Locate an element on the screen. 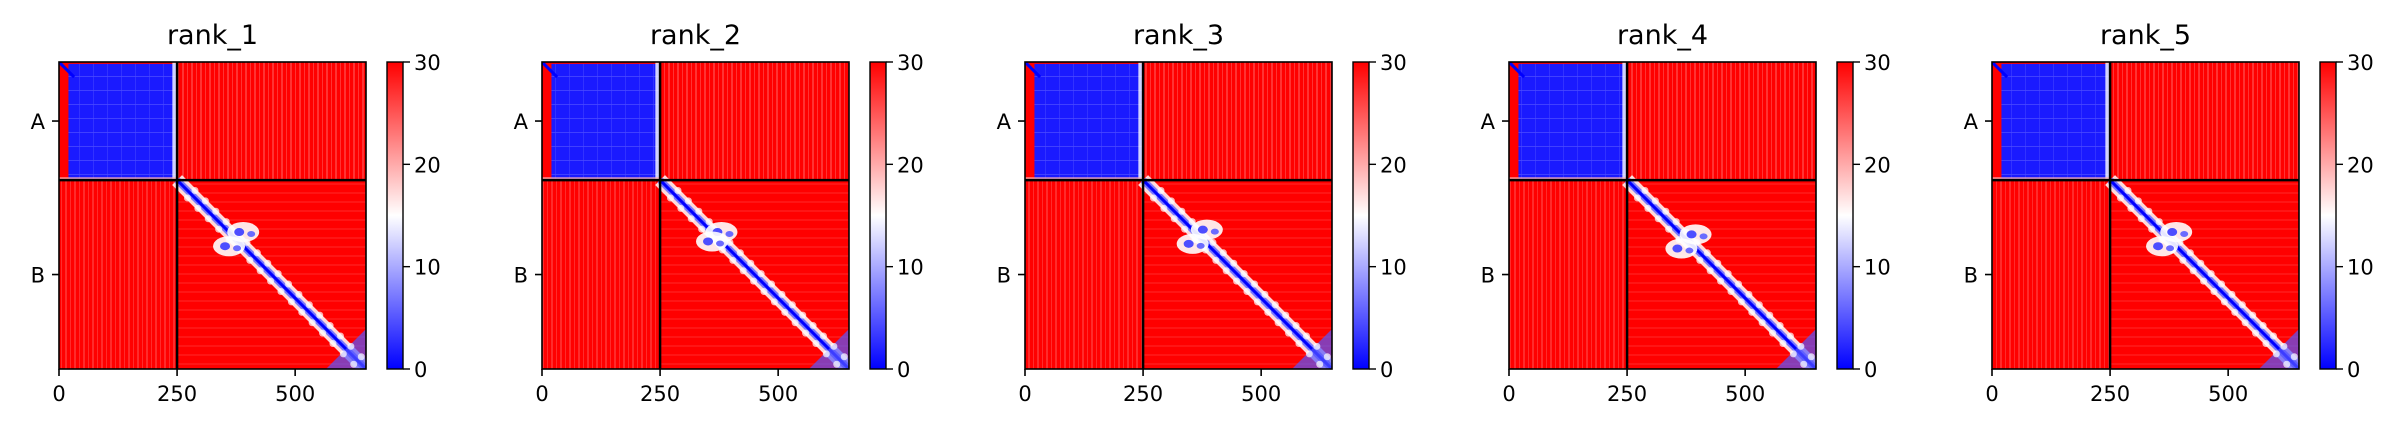 The width and height of the screenshot is (2401, 442). pae-panel-3: rank_3 0 250 500 A B 0 10 20 30 is located at coordinates (1202, 213).